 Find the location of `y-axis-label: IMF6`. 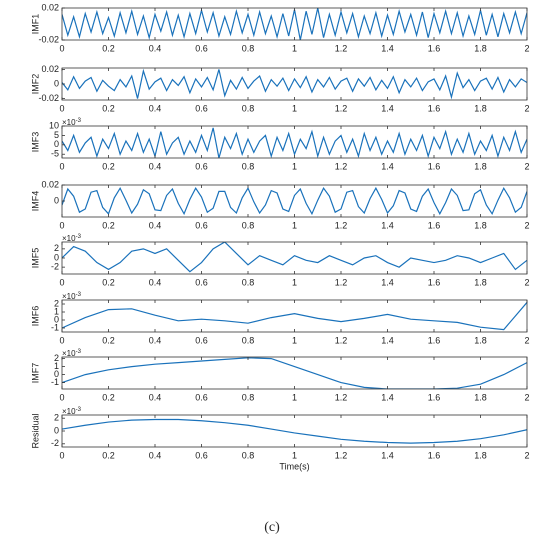

y-axis-label: IMF6 is located at coordinates (35, 316).